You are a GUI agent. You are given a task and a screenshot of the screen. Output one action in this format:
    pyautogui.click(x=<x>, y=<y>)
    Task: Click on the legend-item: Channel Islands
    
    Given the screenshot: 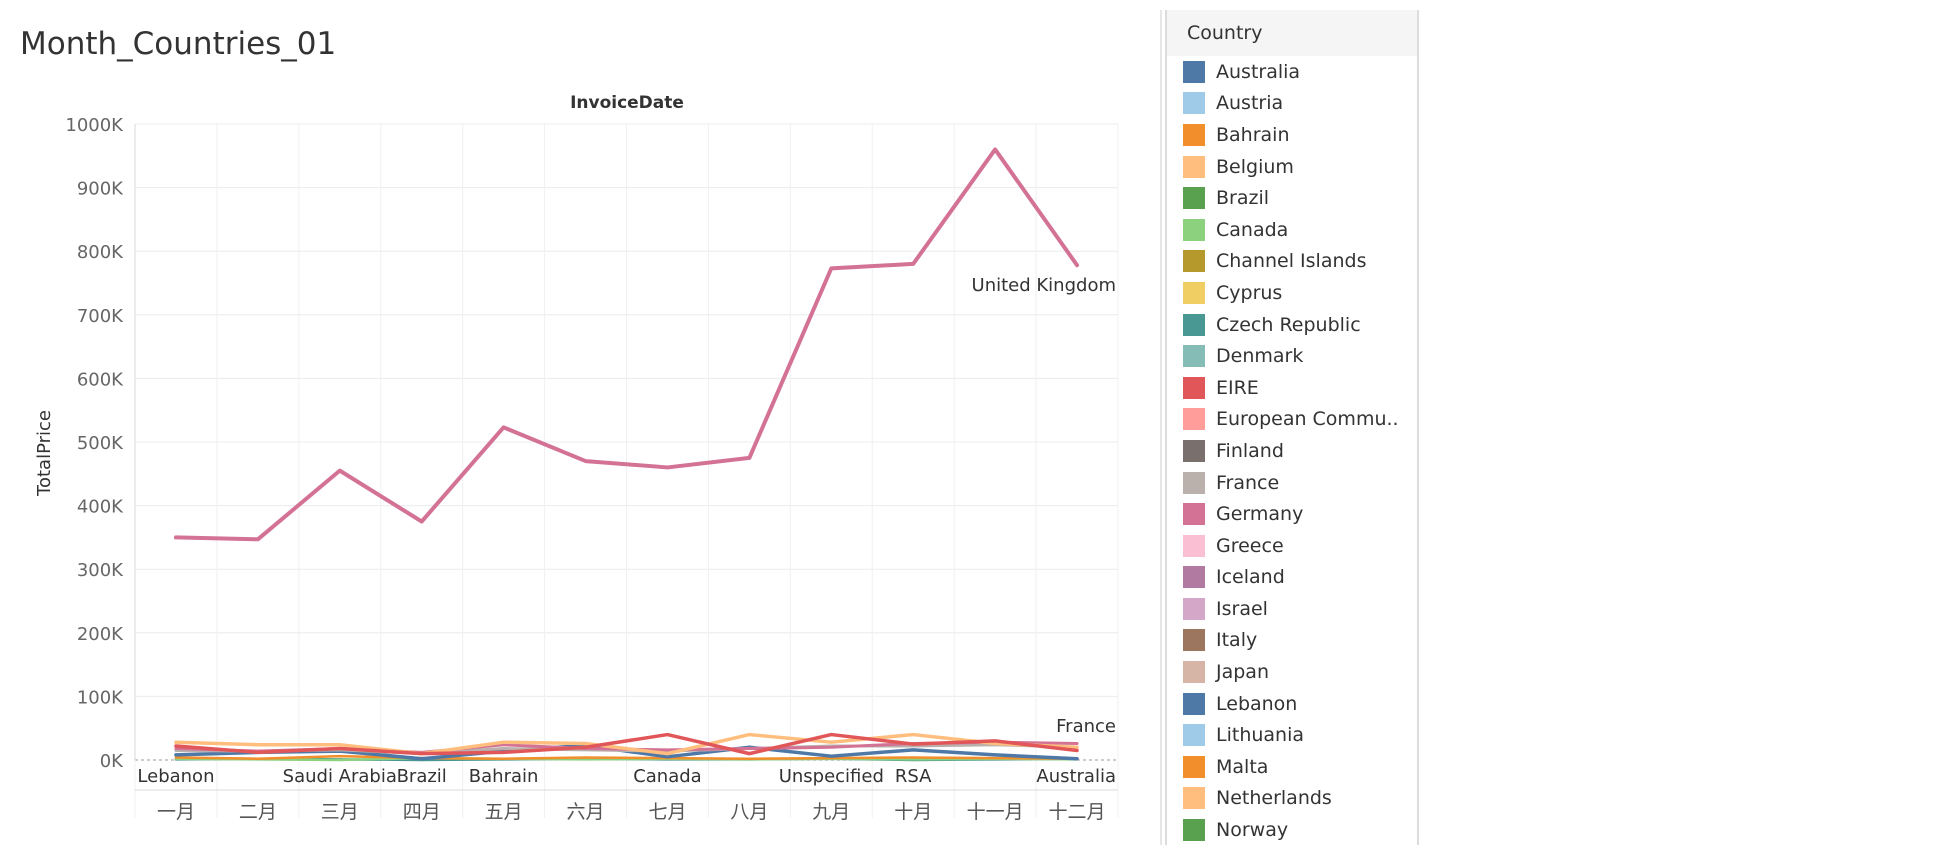 What is the action you would take?
    pyautogui.click(x=1292, y=262)
    